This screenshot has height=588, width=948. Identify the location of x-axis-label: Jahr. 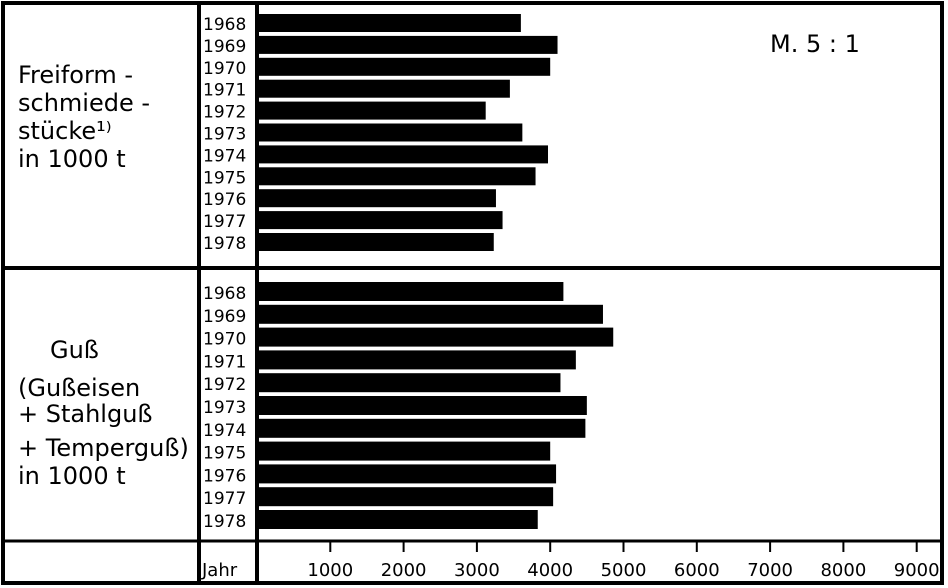
(219, 570).